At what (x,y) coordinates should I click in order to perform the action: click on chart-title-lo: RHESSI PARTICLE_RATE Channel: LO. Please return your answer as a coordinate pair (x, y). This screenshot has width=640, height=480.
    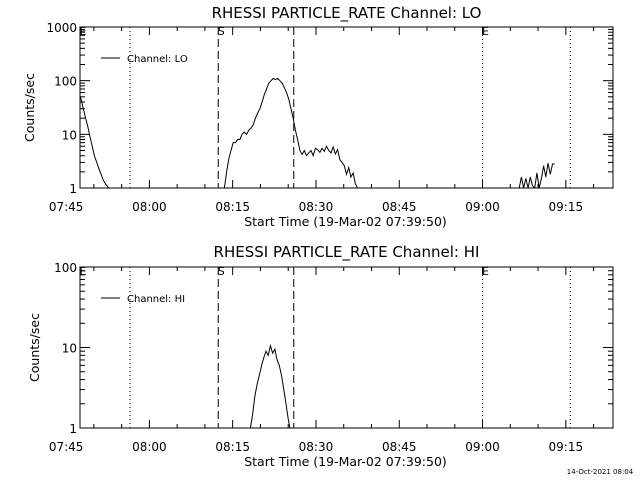
    Looking at the image, I should click on (347, 13).